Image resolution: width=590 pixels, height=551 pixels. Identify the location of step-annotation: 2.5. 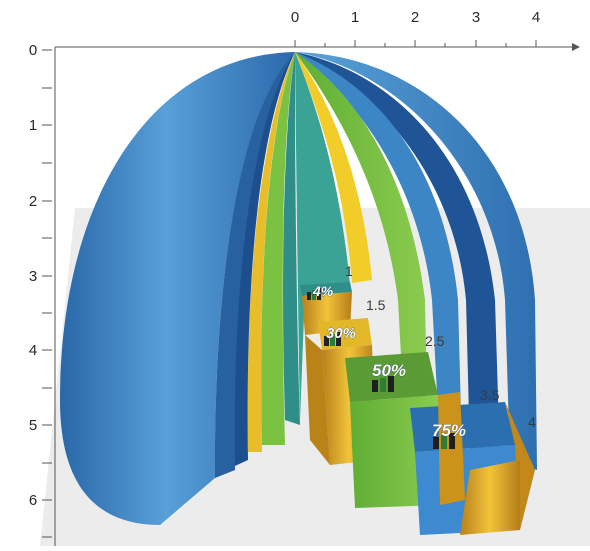
(435, 341).